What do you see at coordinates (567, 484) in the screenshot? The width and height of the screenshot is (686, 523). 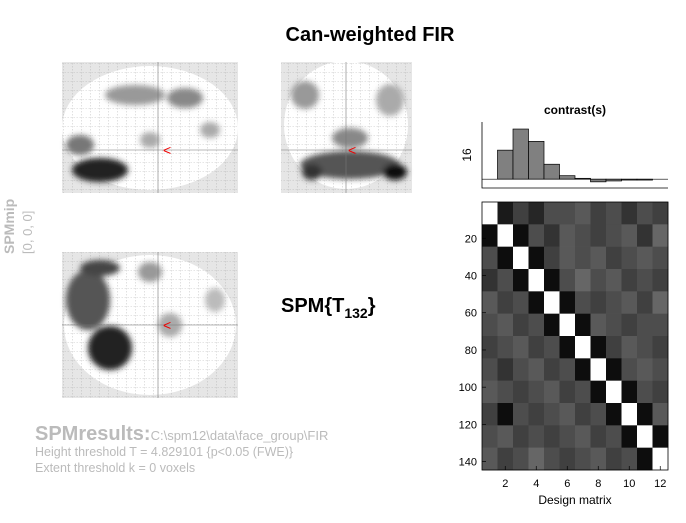 I see `x-tick-label: 6` at bounding box center [567, 484].